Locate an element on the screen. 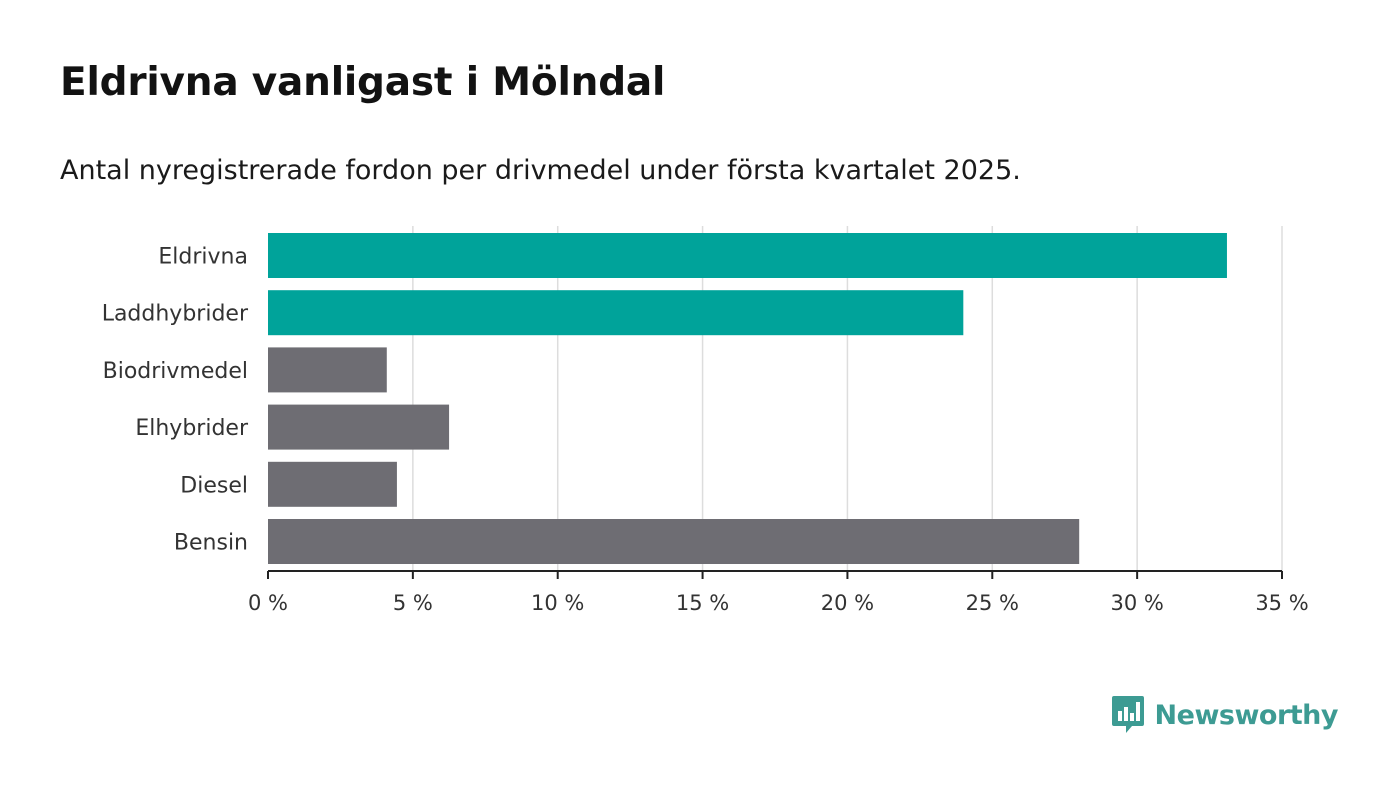  bar-elhybrider is located at coordinates (359, 427).